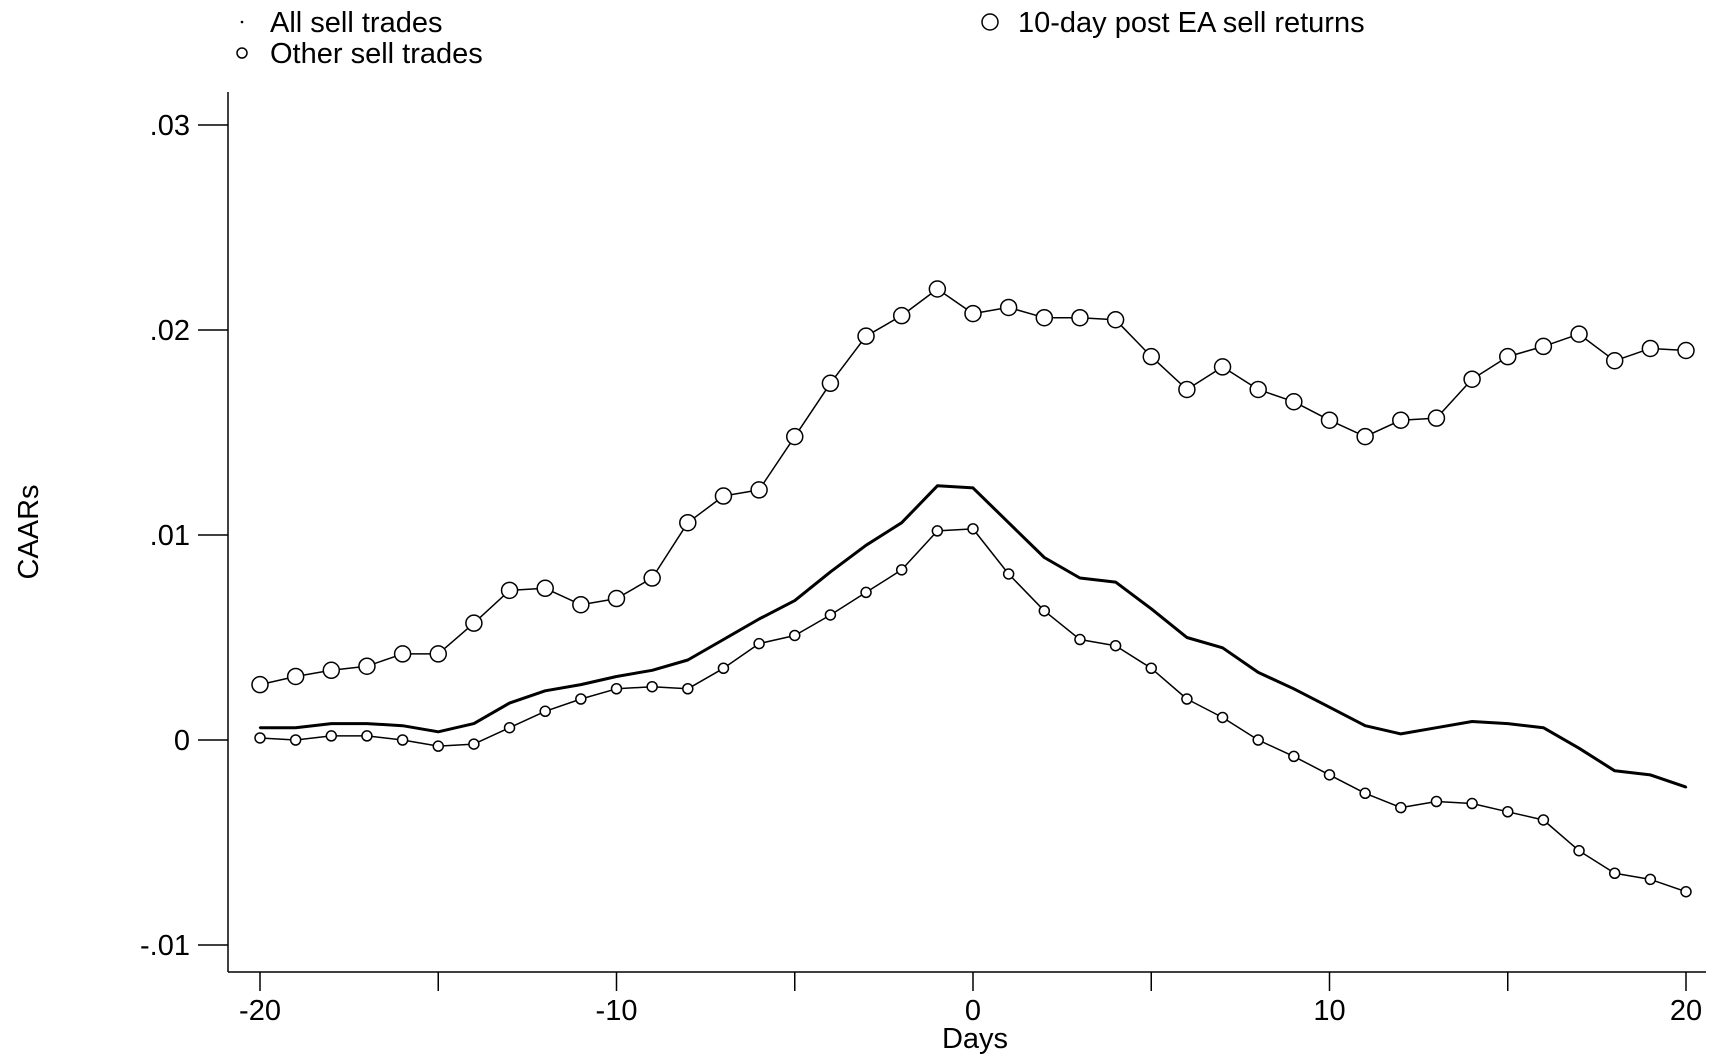 This screenshot has height=1056, width=1719. I want to click on legend-item: Other sell trades, so click(359, 54).